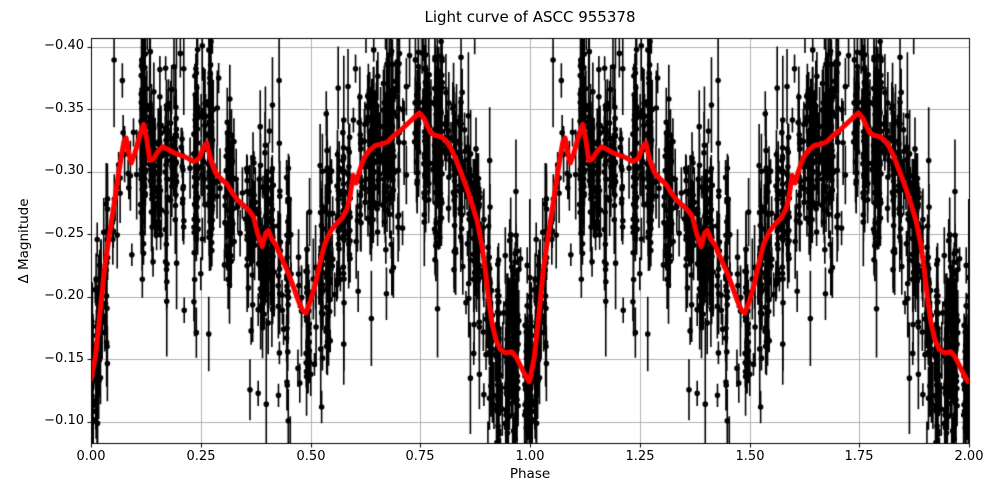 This screenshot has height=500, width=1000. Describe the element at coordinates (640, 456) in the screenshot. I see `x-tick-label: 1.25` at that location.